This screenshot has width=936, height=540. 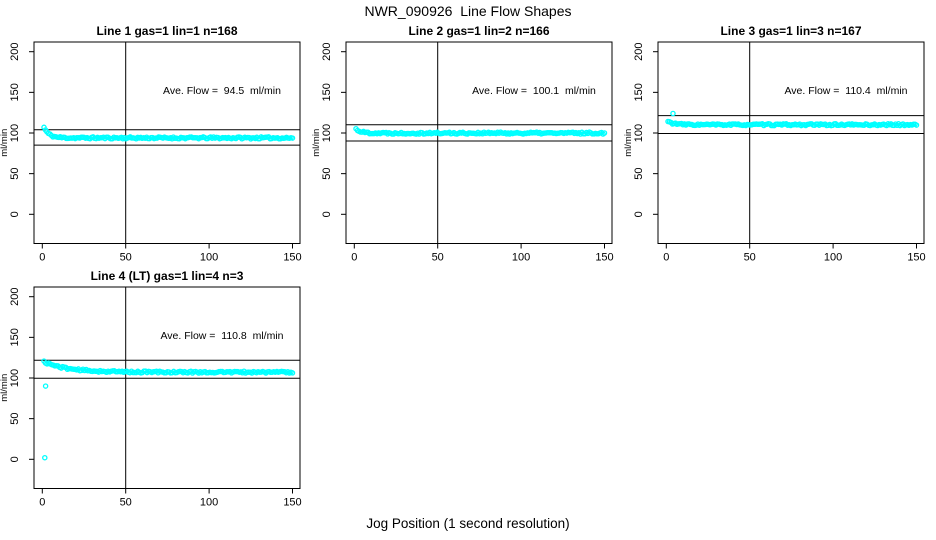 I want to click on ave-flow-annotation: Ave. Flow = 110.4 ml/min, so click(x=846, y=91).